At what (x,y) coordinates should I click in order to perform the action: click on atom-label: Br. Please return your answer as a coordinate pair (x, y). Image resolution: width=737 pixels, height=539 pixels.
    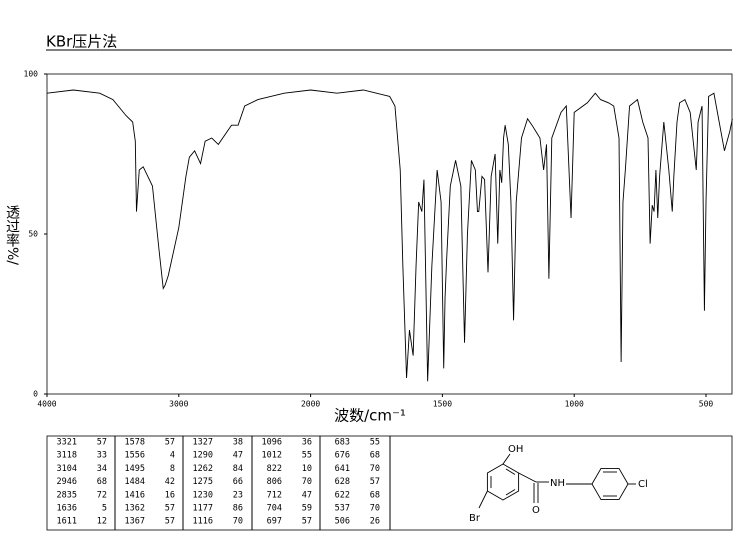
    Looking at the image, I should click on (475, 518).